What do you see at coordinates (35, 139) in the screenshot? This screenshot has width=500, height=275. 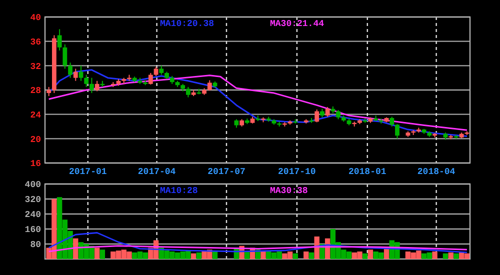 I see `y-tick-label: 20` at bounding box center [35, 139].